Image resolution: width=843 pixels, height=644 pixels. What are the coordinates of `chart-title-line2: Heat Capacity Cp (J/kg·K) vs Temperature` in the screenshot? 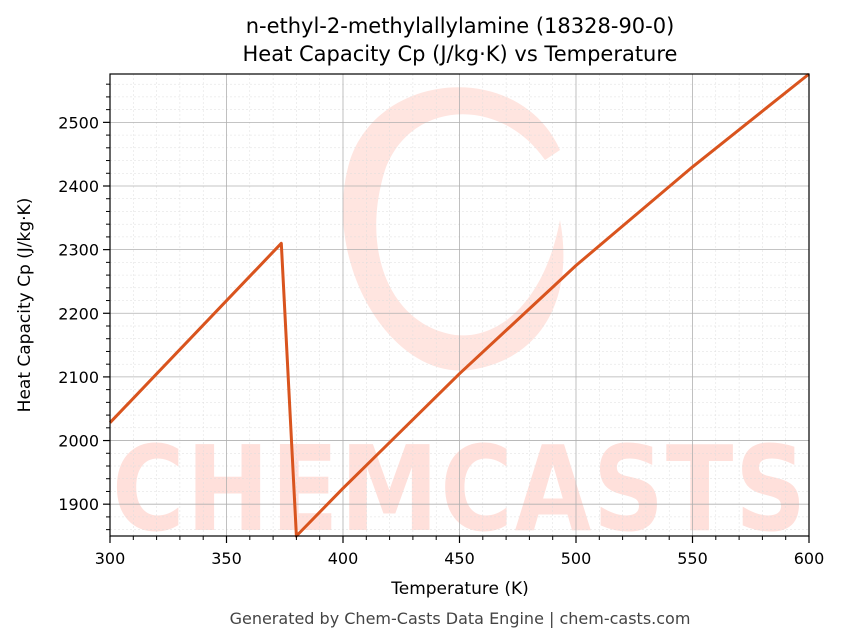 It's located at (460, 54).